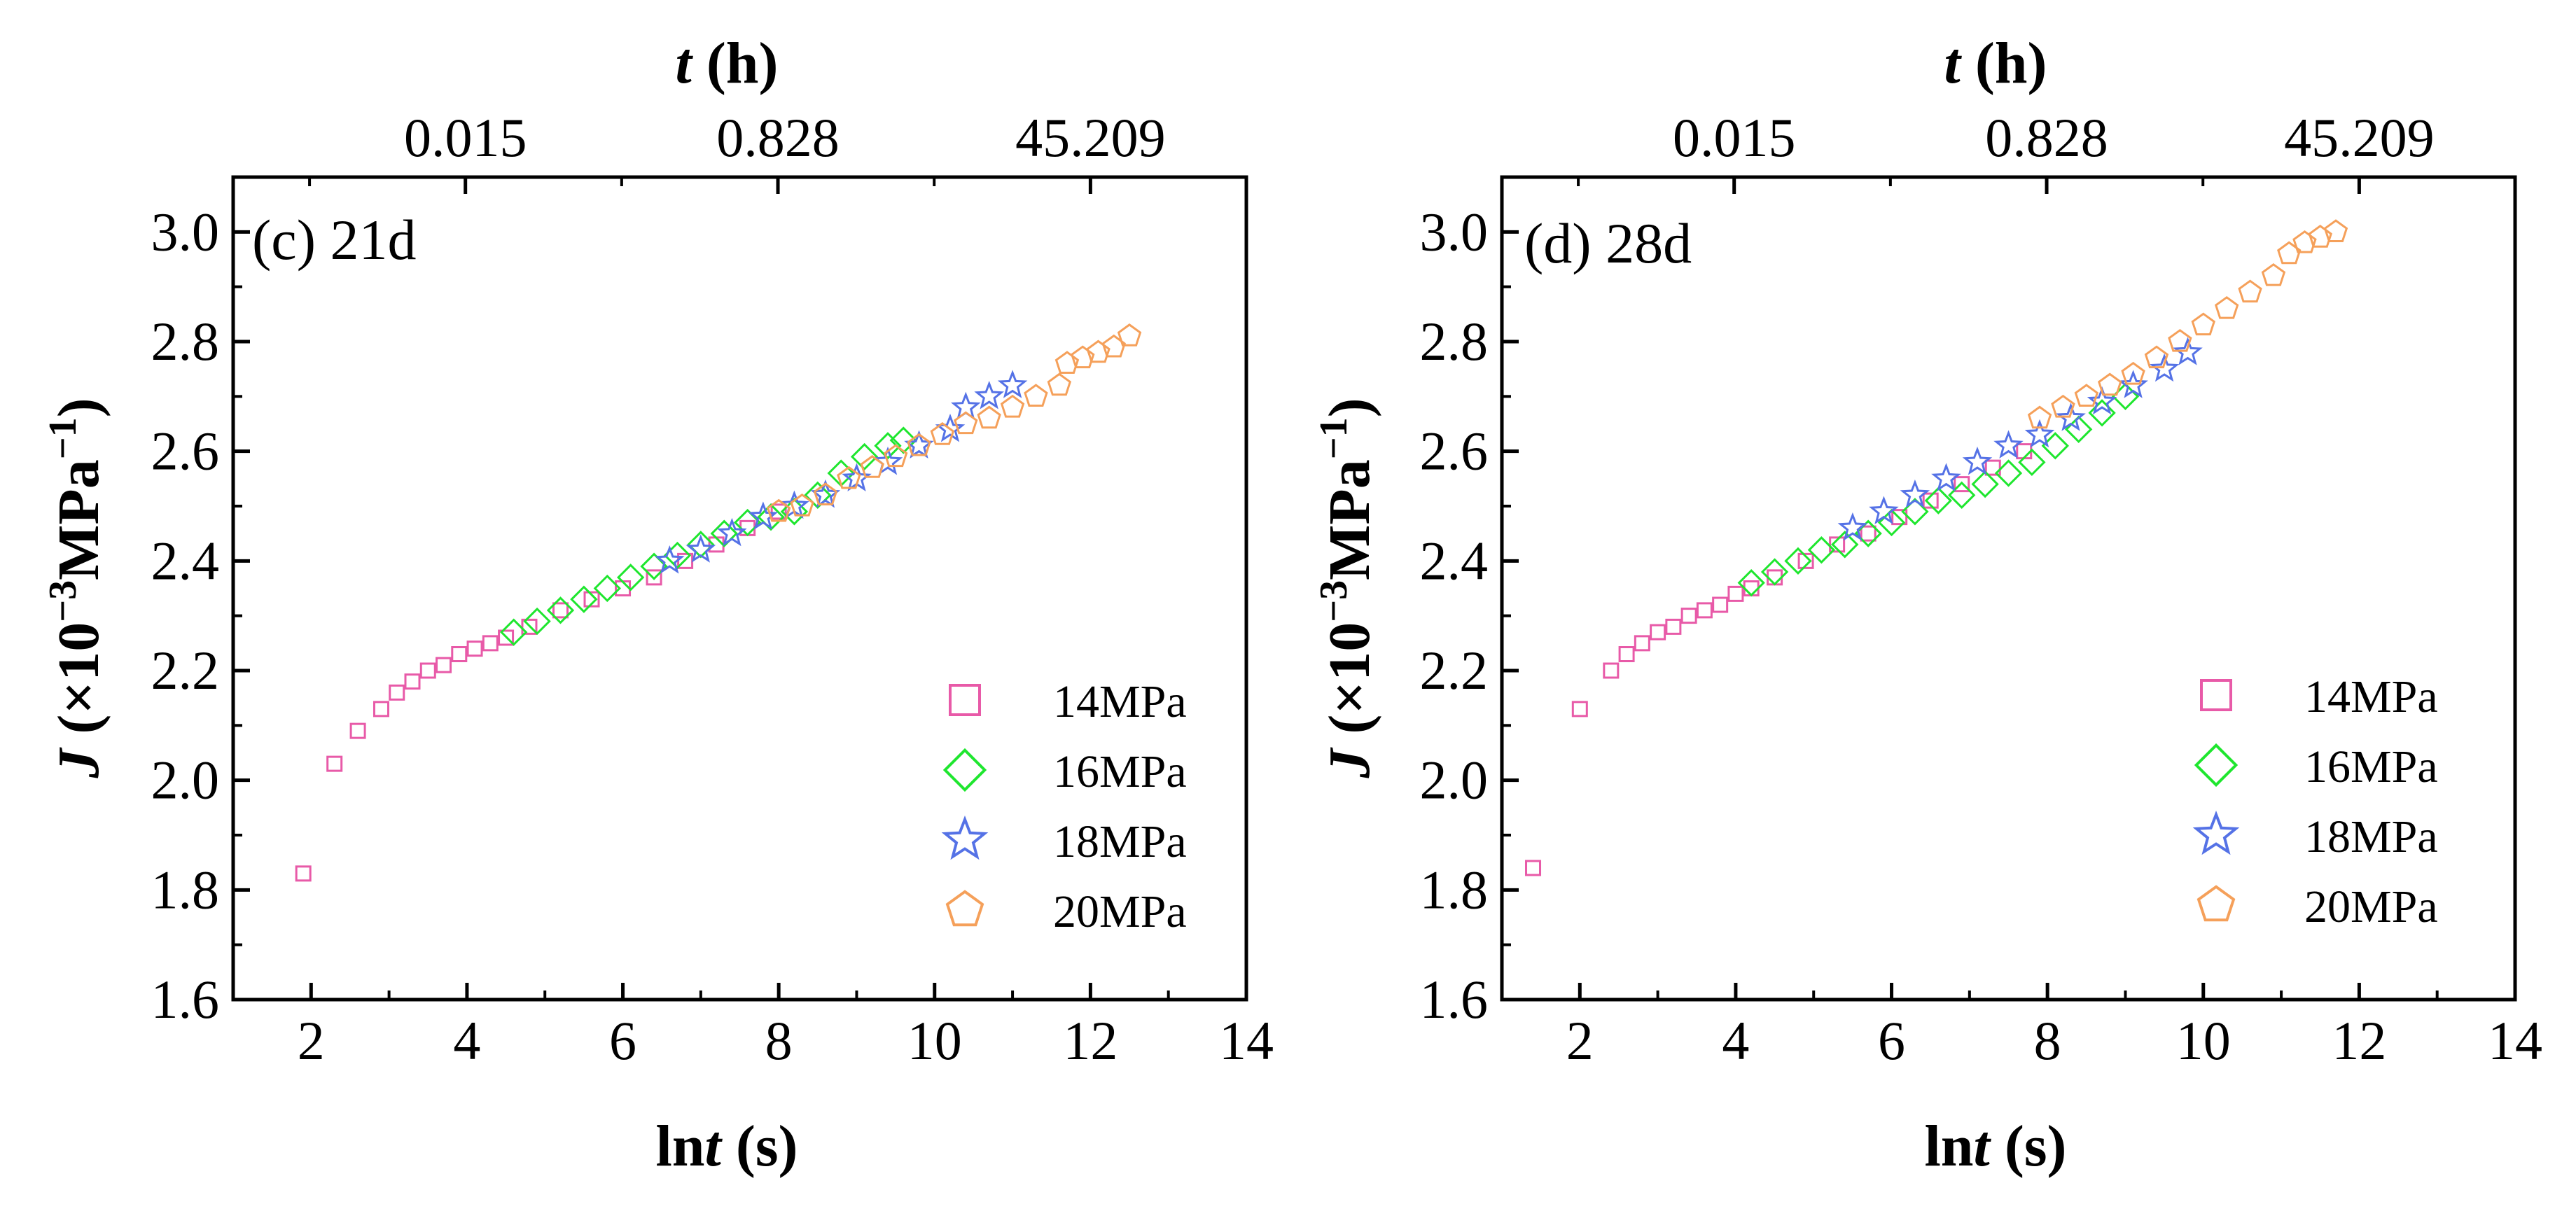 This screenshot has height=1211, width=2576. I want to click on y-tick-label: 2.4, so click(1454, 560).